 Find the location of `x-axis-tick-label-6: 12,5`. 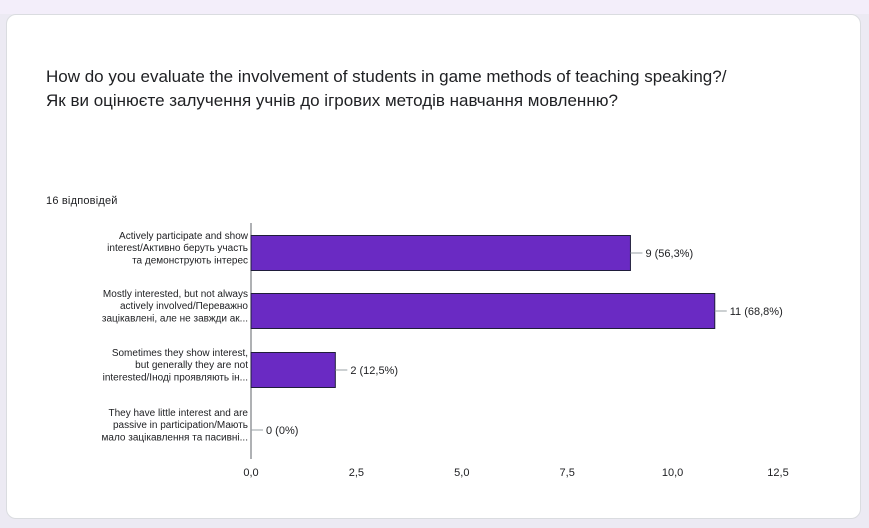

x-axis-tick-label-6: 12,5 is located at coordinates (777, 473).